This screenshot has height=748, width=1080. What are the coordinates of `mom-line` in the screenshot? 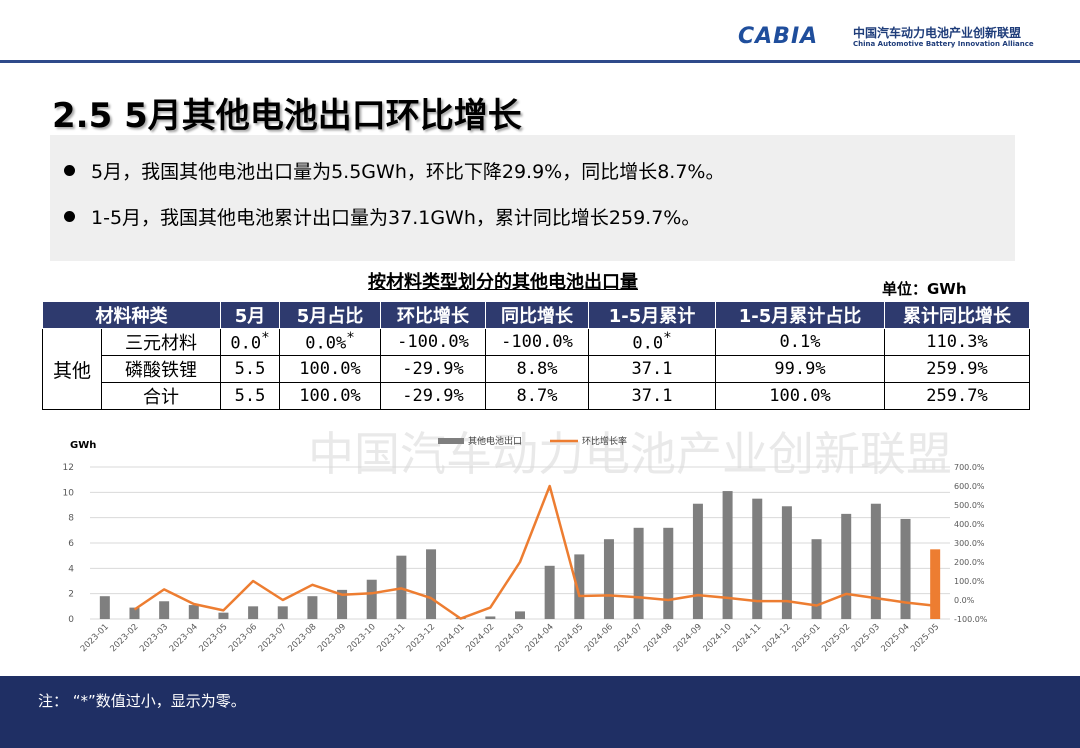 It's located at (534, 552).